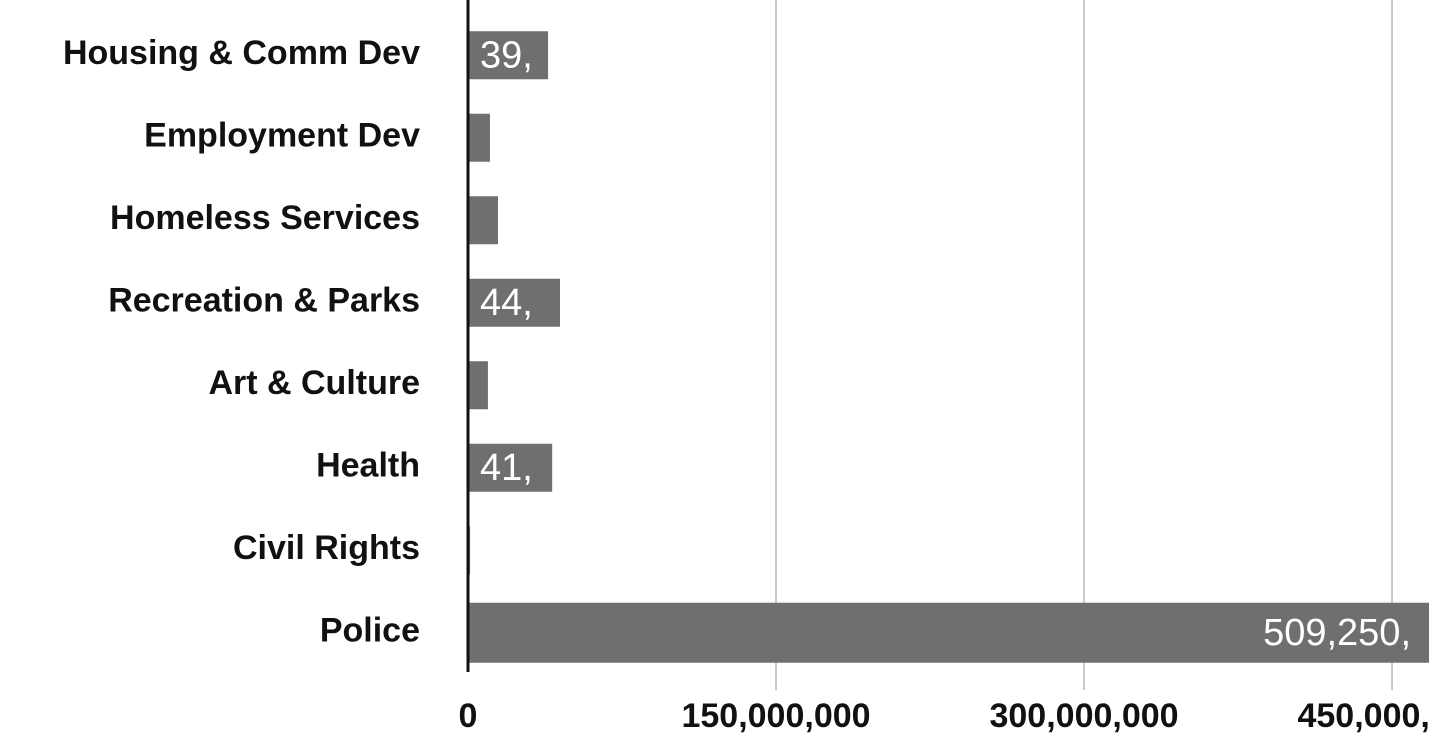  I want to click on value-label: 39,, so click(506, 55).